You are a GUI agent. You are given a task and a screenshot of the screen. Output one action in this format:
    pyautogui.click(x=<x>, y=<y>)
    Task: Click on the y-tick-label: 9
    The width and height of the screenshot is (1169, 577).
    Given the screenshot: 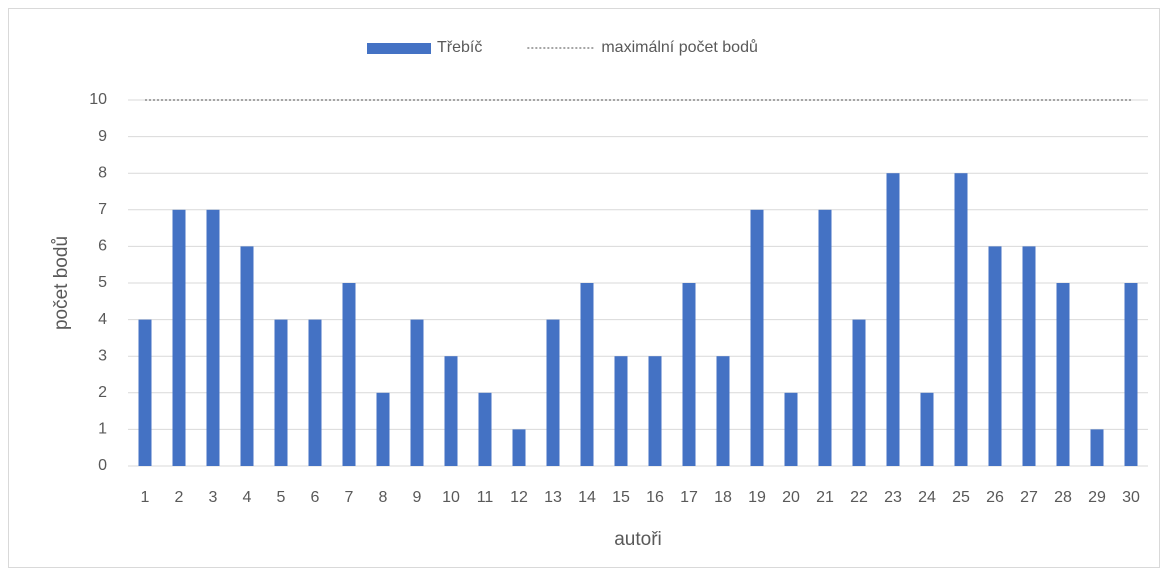 What is the action you would take?
    pyautogui.click(x=102, y=136)
    